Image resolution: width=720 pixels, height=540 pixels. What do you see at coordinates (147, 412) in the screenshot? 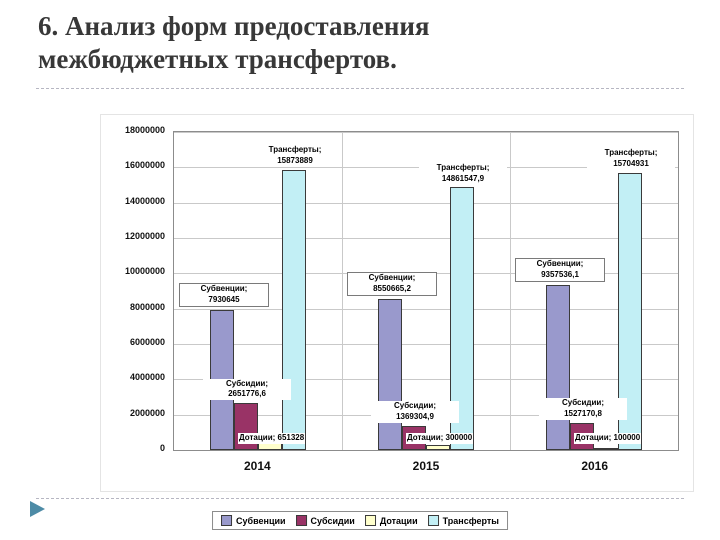
I see `y-tick-label: 2000000` at bounding box center [147, 412].